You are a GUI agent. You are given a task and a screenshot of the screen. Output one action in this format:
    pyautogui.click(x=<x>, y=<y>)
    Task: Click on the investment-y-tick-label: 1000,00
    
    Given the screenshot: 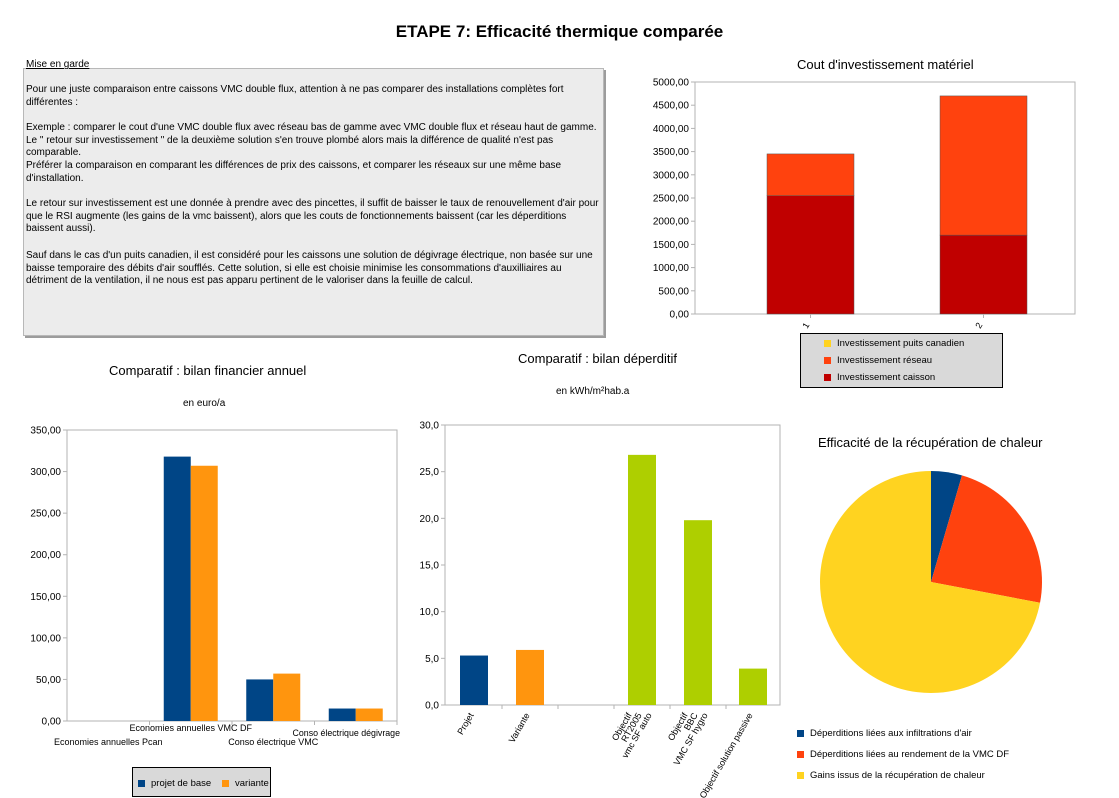 What is the action you would take?
    pyautogui.click(x=671, y=268)
    